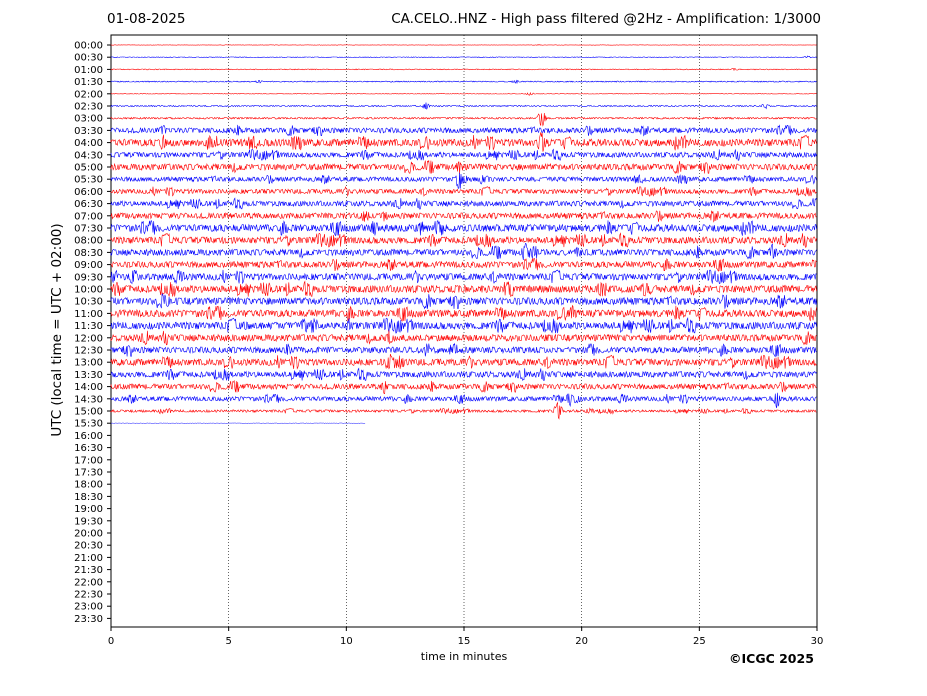 This screenshot has height=696, width=927. What do you see at coordinates (464, 656) in the screenshot?
I see `x-axis-label: time in minutes` at bounding box center [464, 656].